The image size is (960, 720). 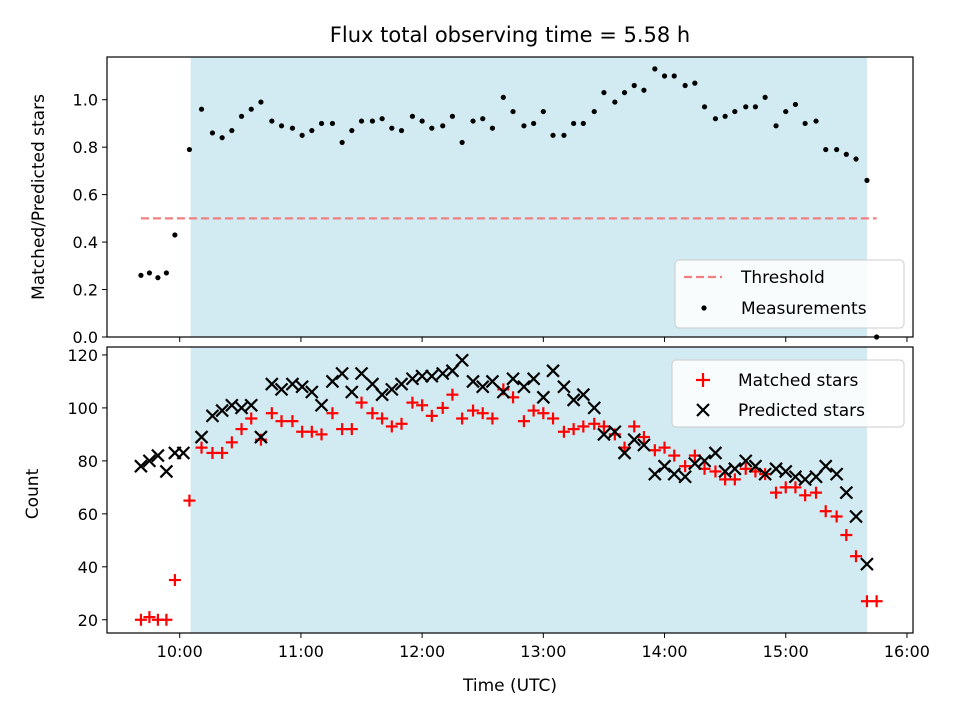 I want to click on top-y-tick-label: 1.0, so click(x=85, y=100).